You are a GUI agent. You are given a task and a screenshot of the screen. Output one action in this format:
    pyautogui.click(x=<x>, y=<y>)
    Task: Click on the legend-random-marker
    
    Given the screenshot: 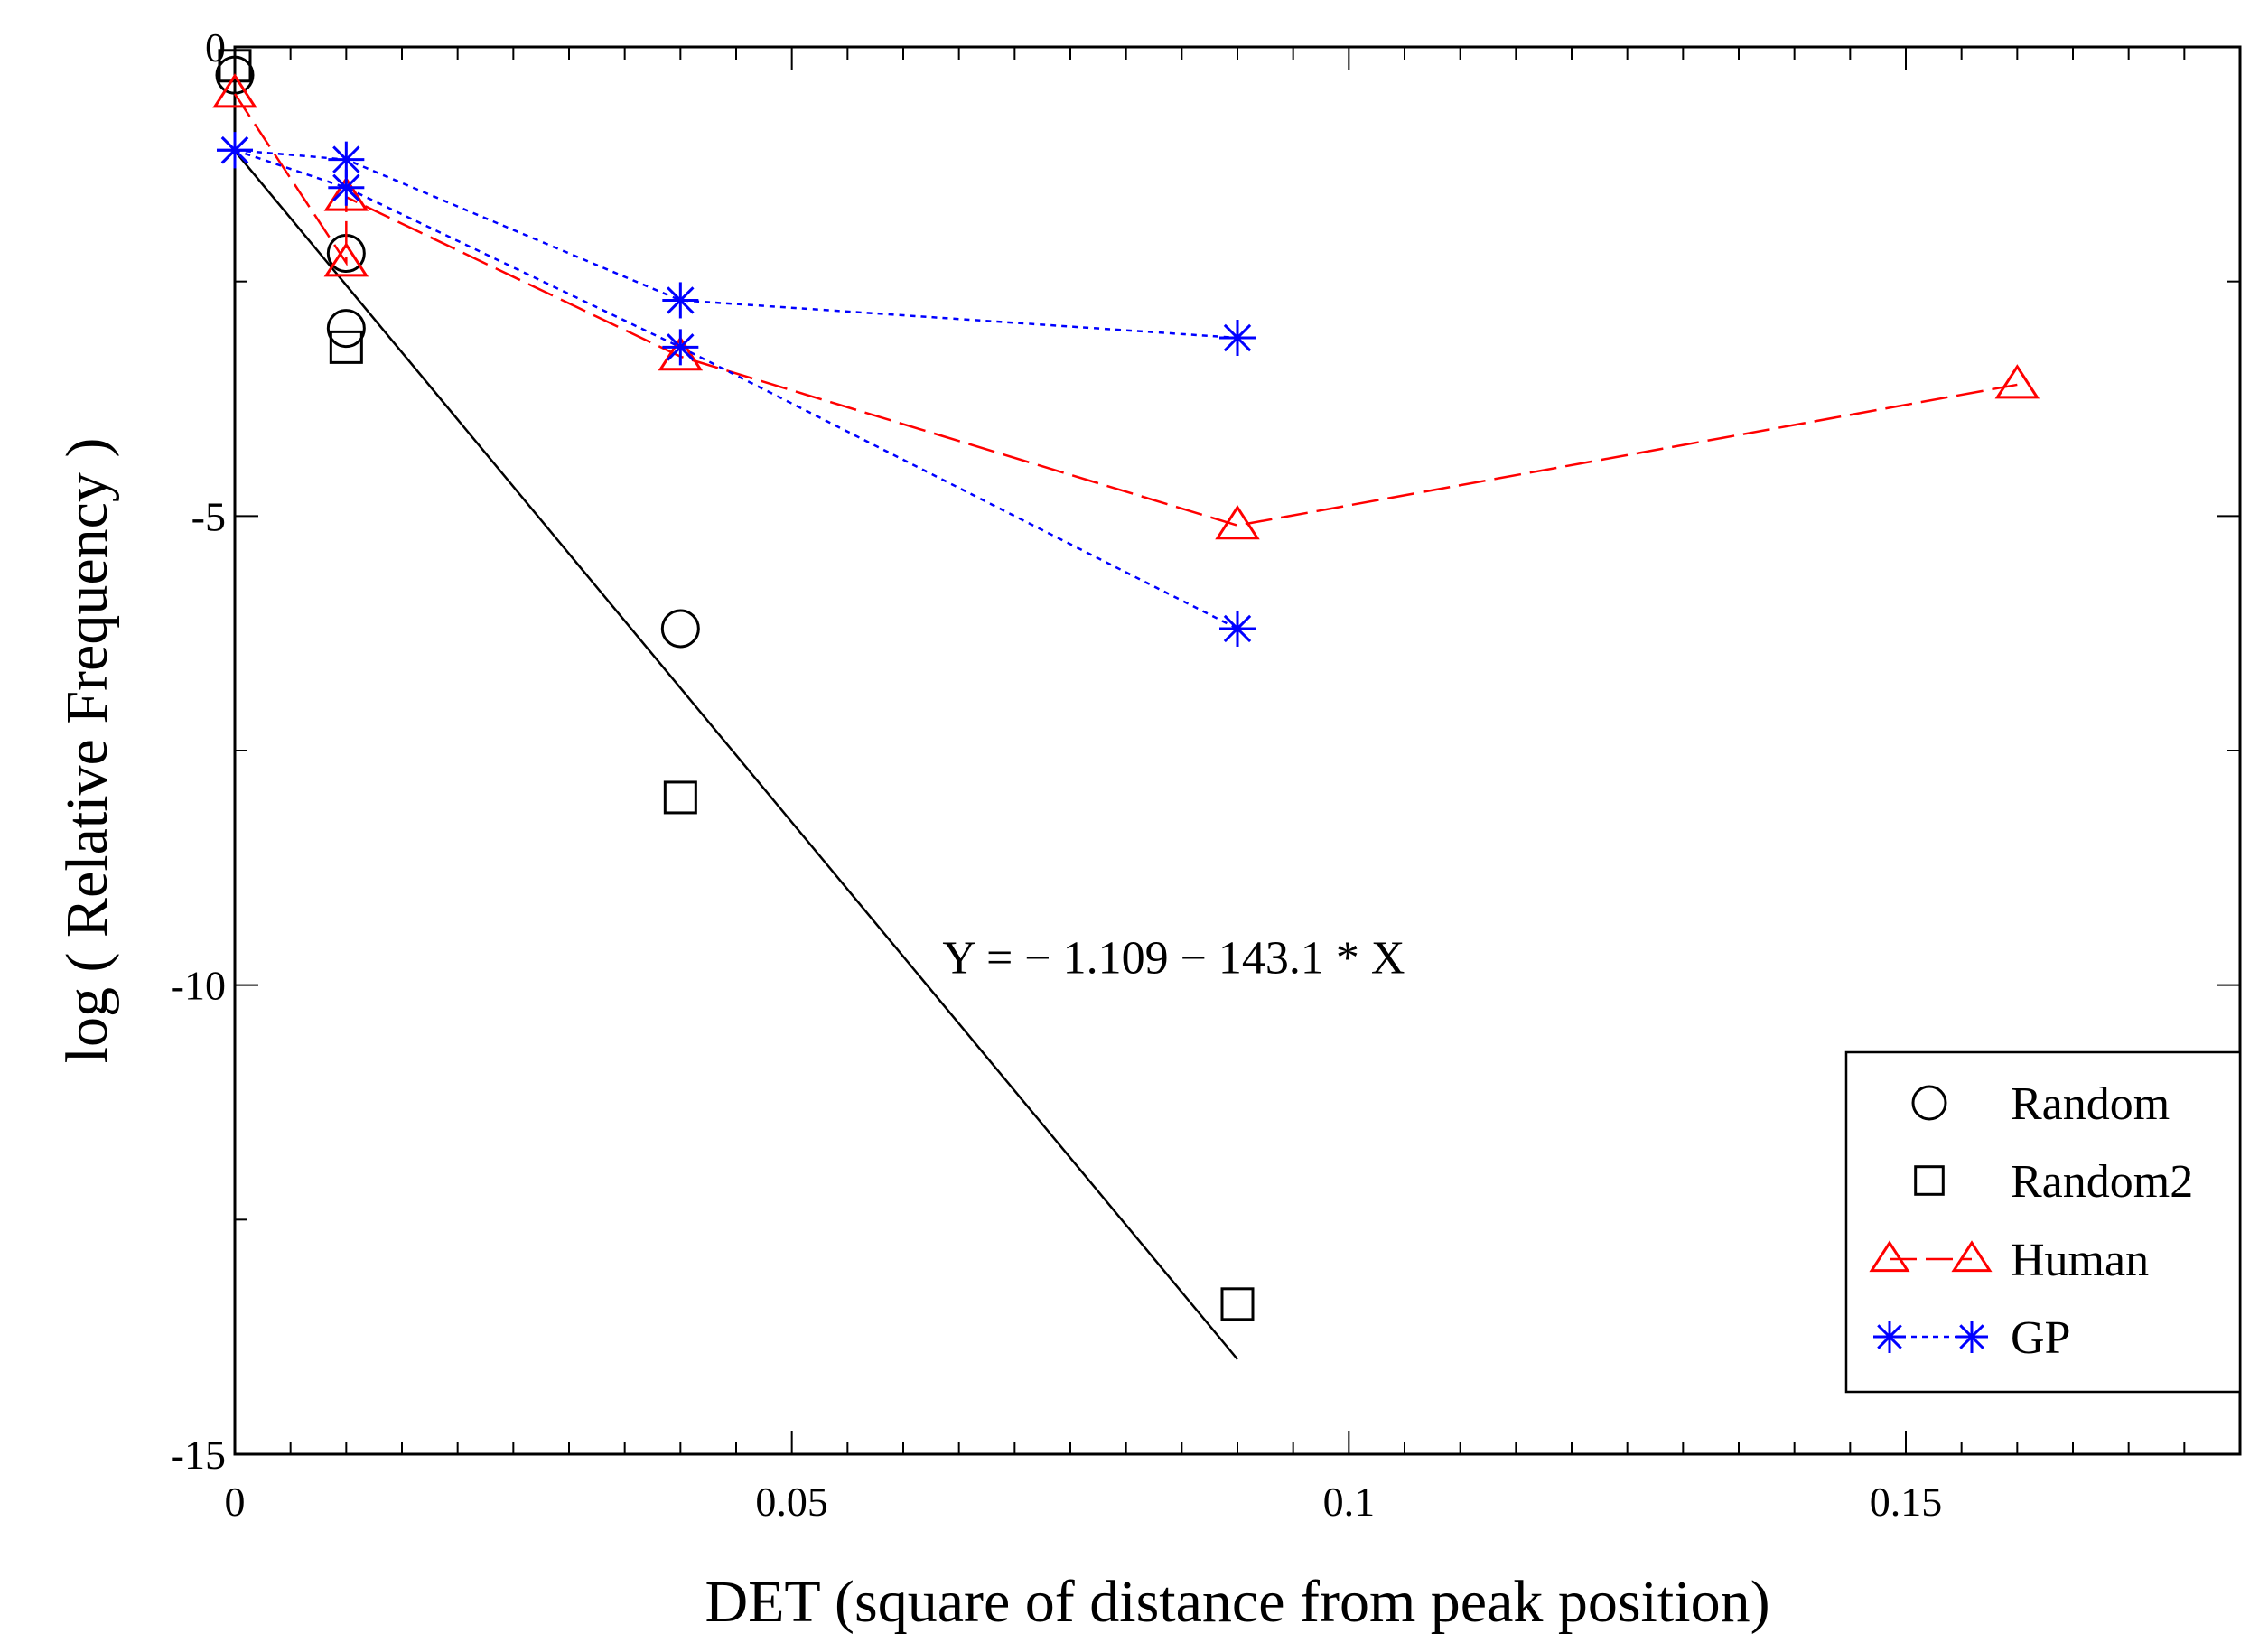 What is the action you would take?
    pyautogui.click(x=1929, y=1103)
    